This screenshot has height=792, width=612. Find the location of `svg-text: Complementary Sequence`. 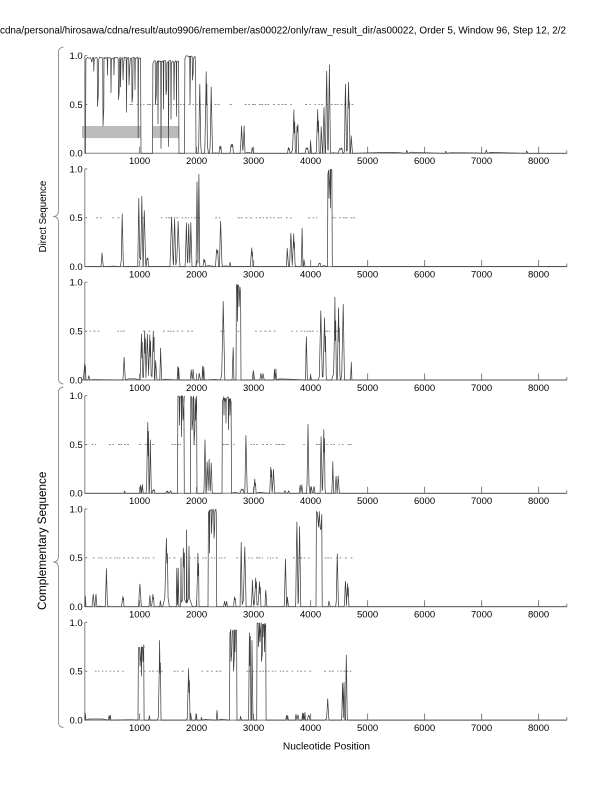

svg-text: Complementary Sequence is located at coordinates (42, 541).